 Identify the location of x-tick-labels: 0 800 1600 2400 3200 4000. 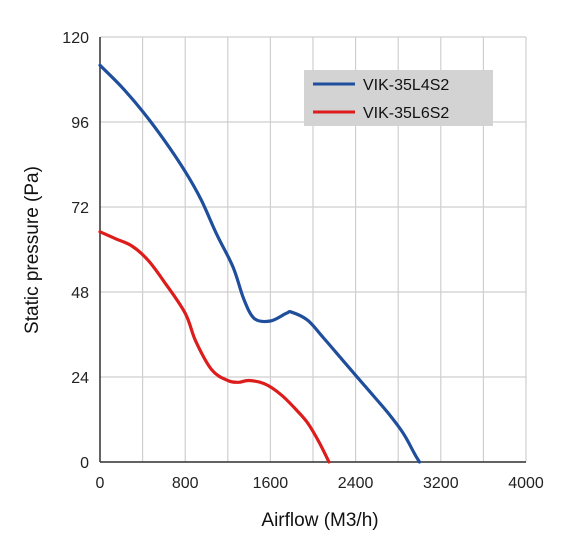
(320, 483).